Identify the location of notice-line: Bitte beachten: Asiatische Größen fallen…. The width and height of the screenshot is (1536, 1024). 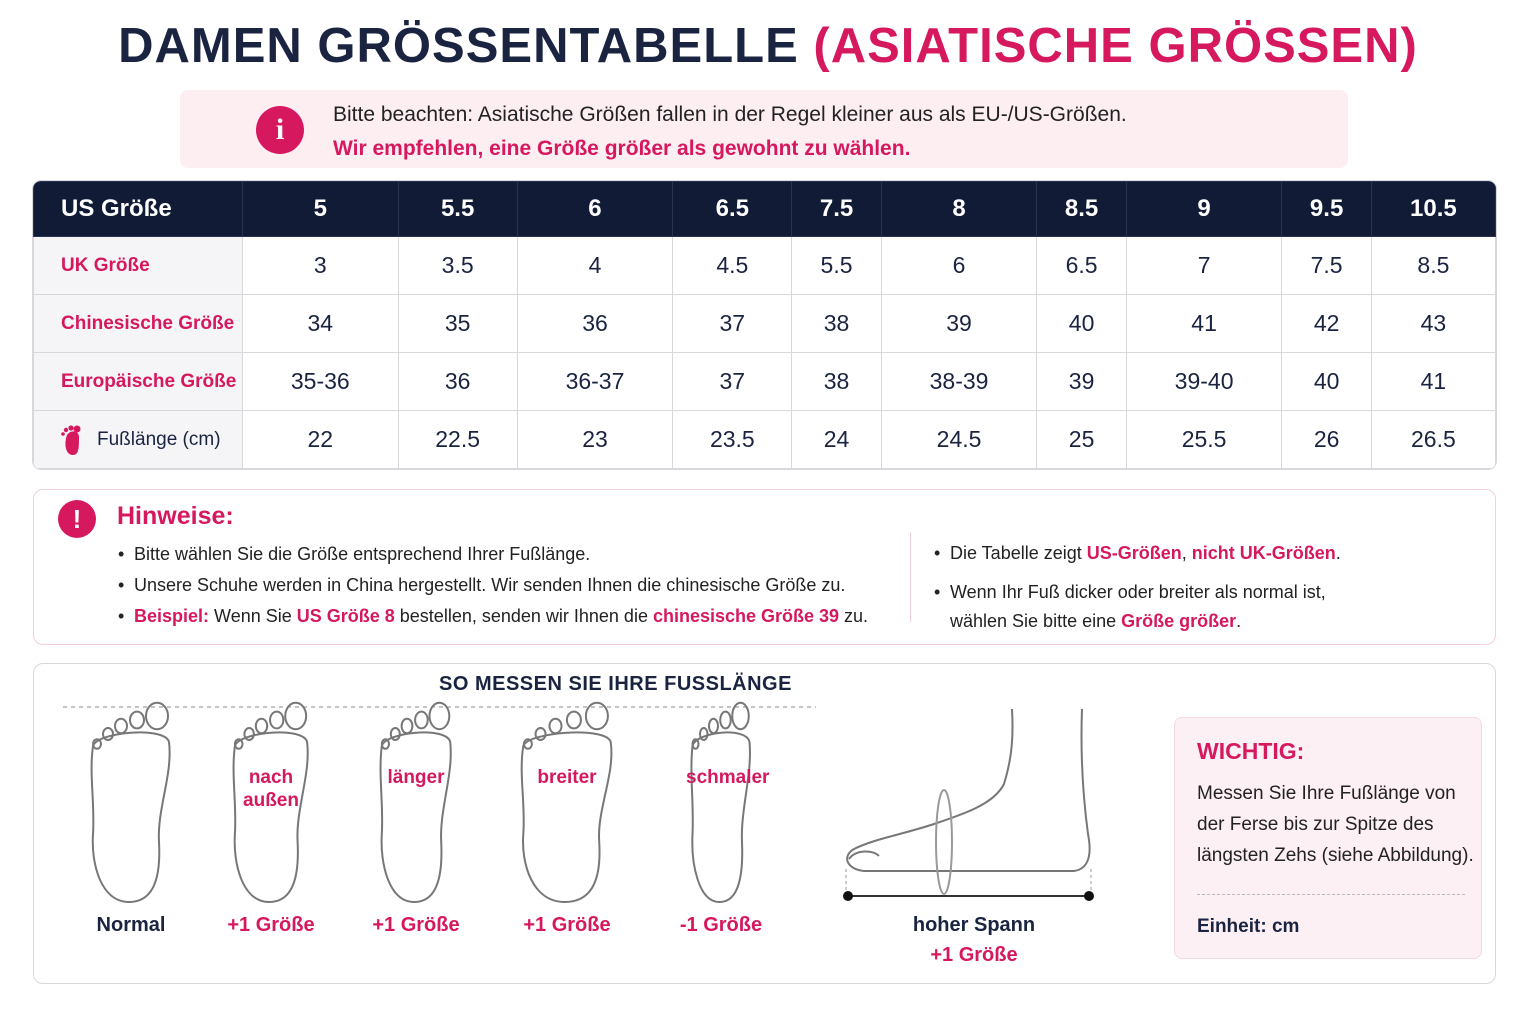
(730, 114).